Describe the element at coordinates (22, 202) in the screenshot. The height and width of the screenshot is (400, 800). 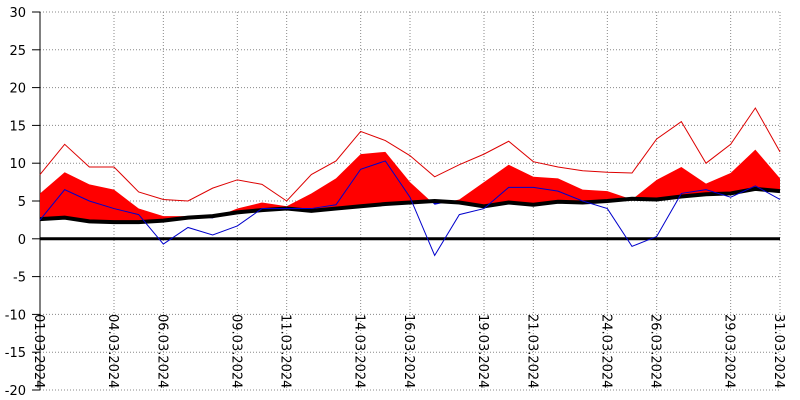
I see `y-tick-label: 5` at that location.